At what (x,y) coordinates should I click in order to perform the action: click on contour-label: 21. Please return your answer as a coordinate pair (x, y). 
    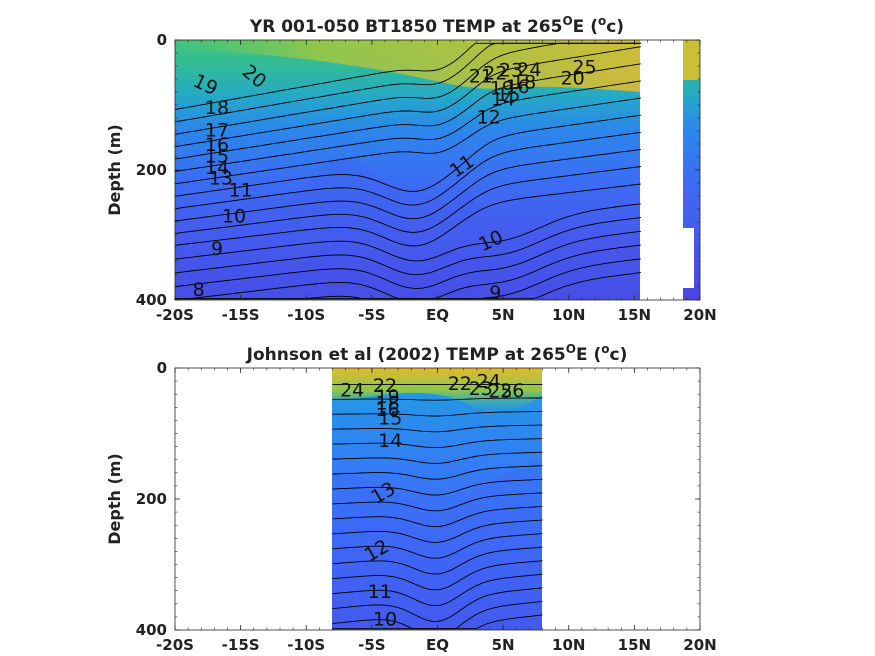
    Looking at the image, I should click on (481, 77).